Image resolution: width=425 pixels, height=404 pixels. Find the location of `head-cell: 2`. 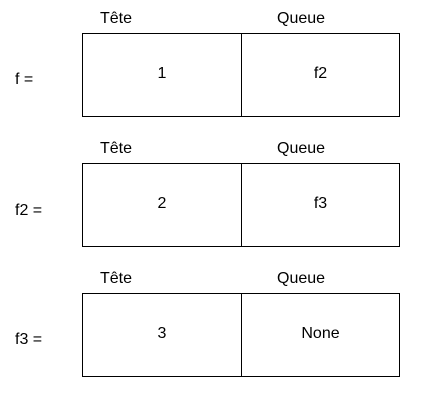

head-cell: 2 is located at coordinates (162, 205).